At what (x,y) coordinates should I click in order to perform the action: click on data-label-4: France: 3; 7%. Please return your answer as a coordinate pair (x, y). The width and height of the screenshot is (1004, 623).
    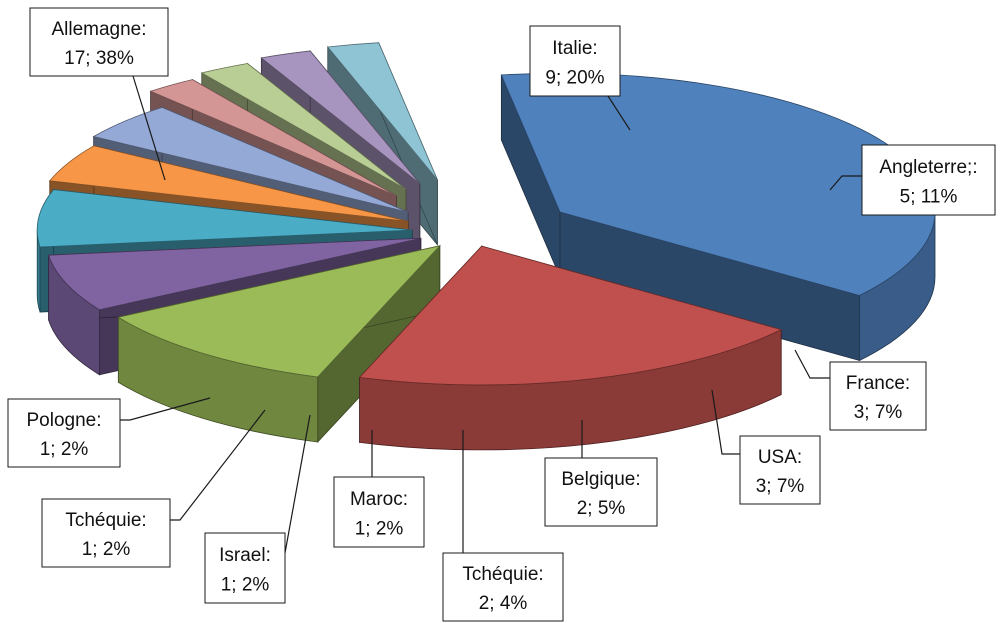
    Looking at the image, I should click on (878, 396).